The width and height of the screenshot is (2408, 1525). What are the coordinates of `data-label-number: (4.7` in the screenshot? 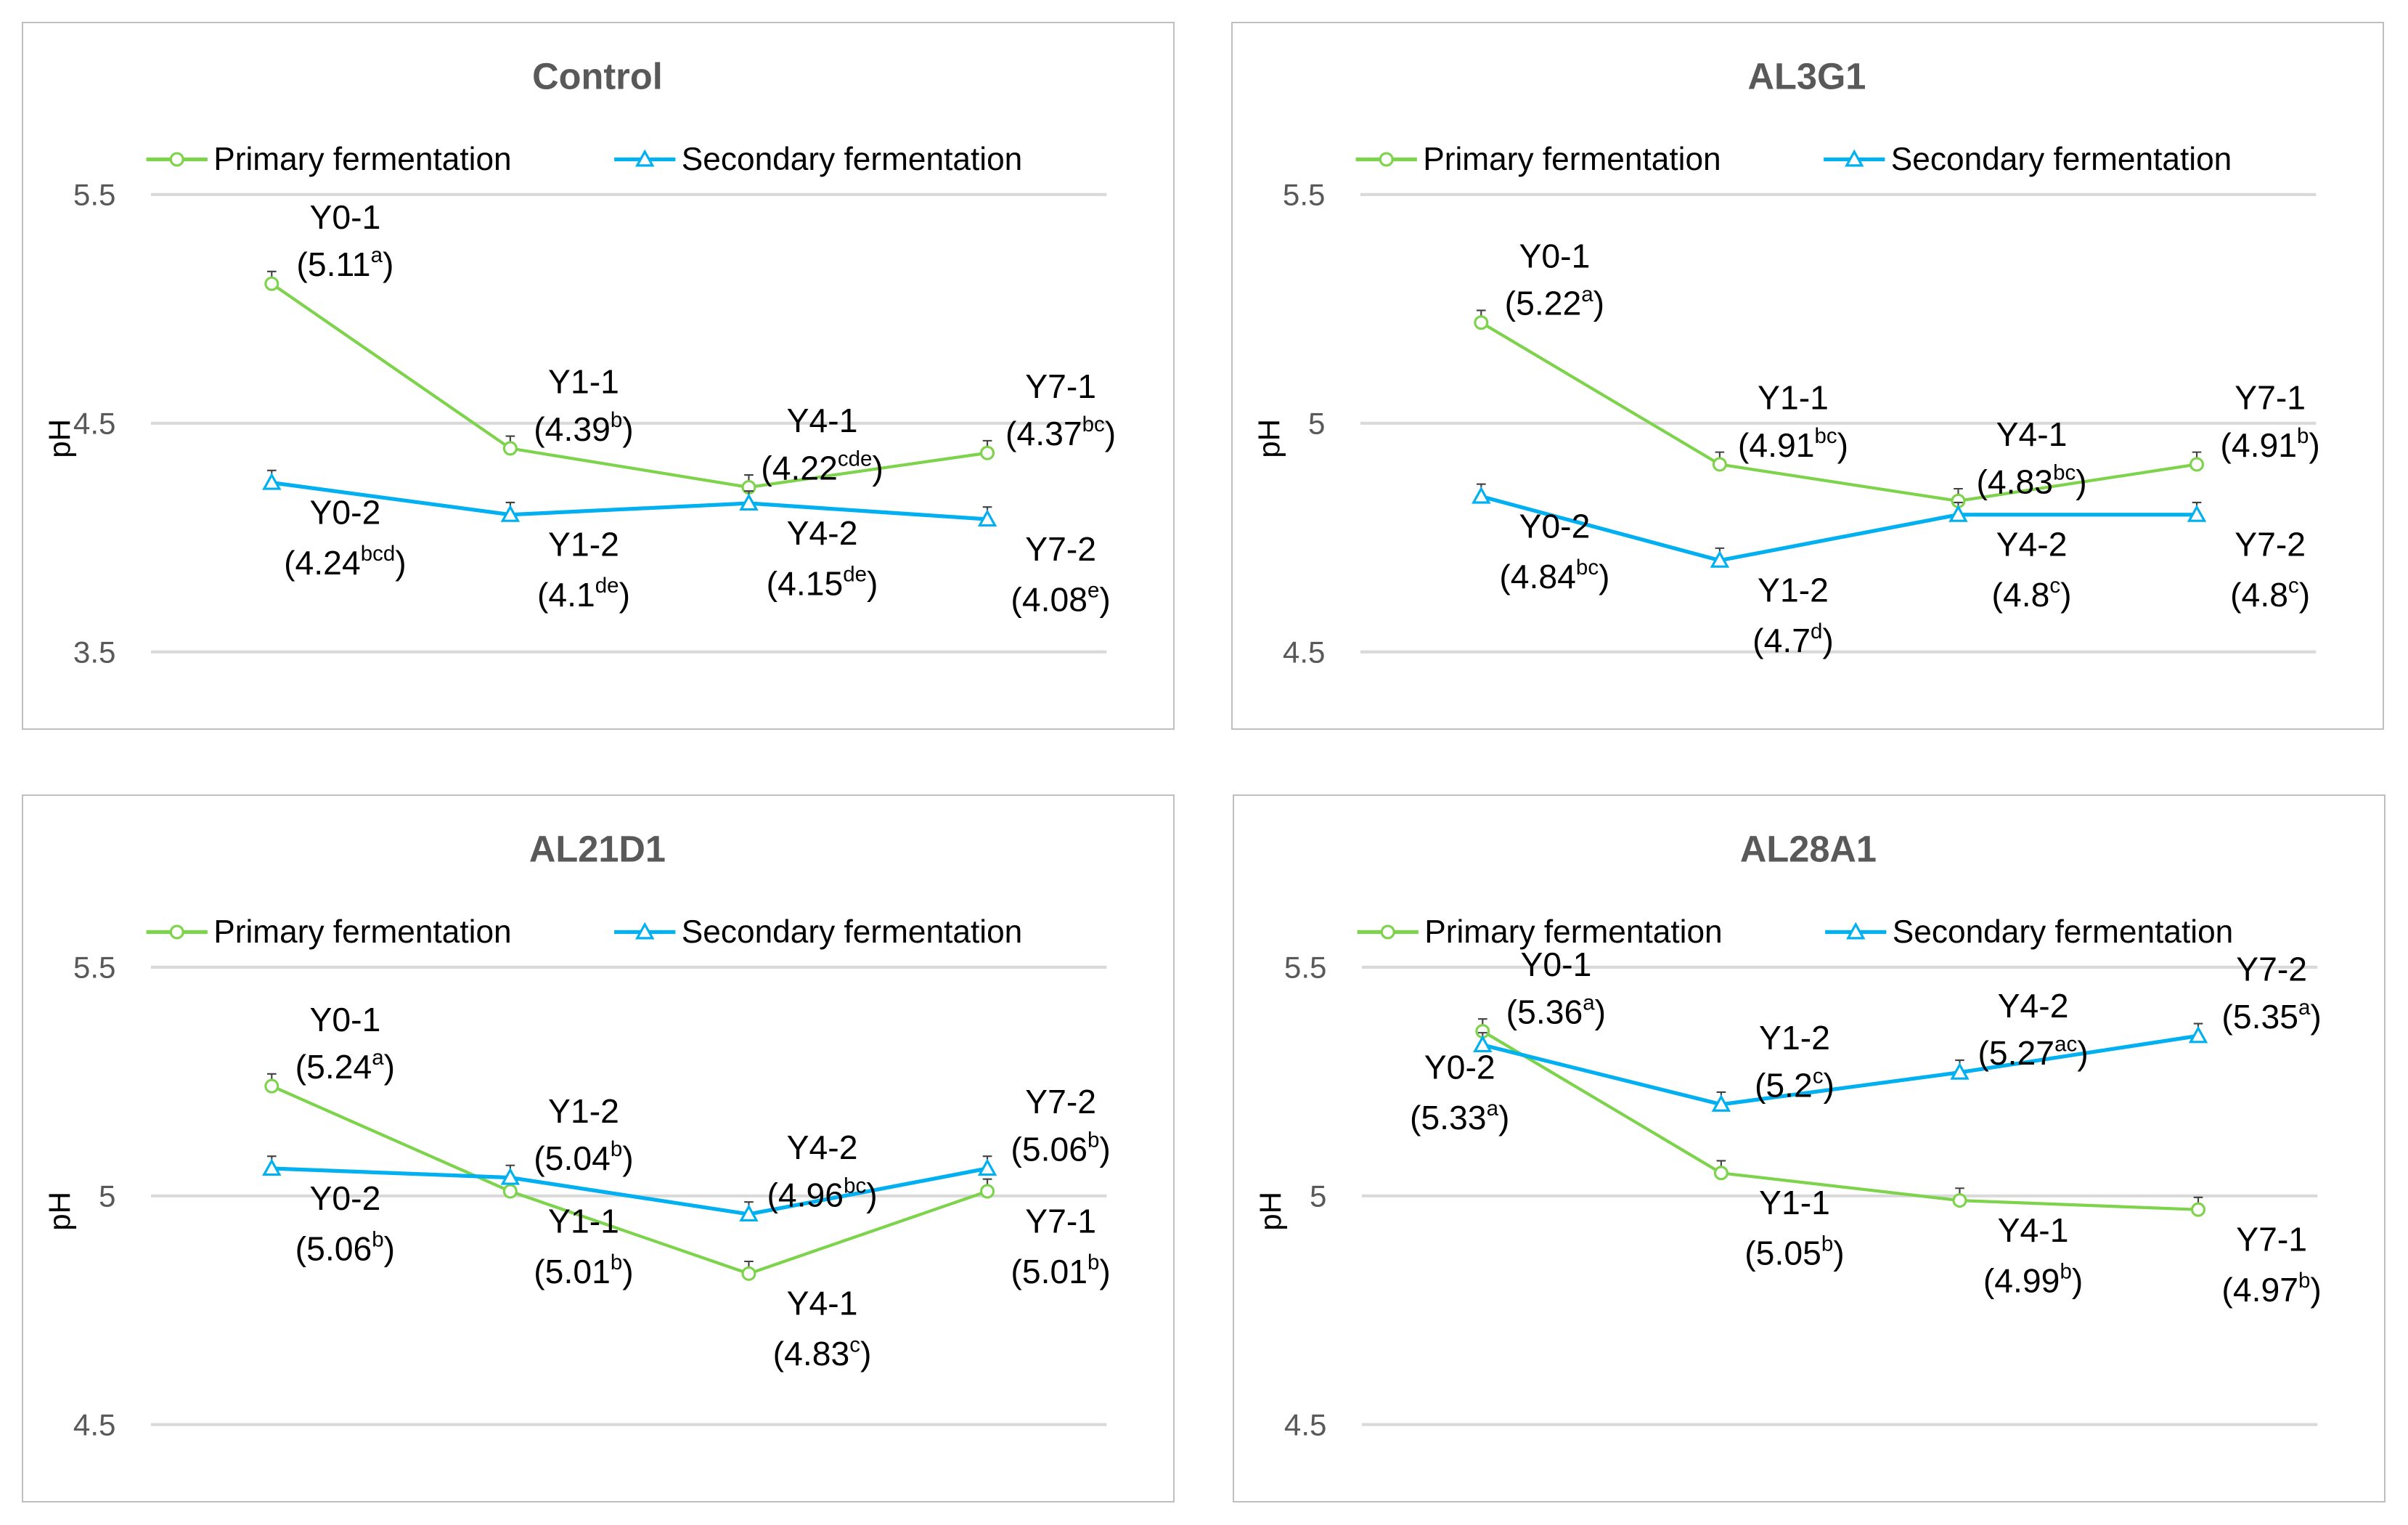 It's located at (1781, 640).